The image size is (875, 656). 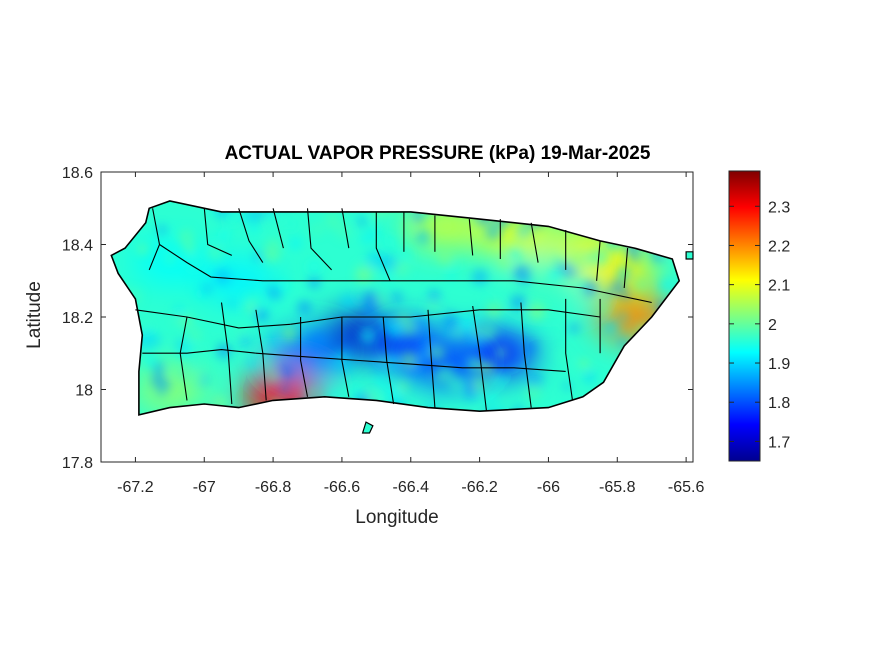 I want to click on colorbar-tick-label: 1.8, so click(x=779, y=403).